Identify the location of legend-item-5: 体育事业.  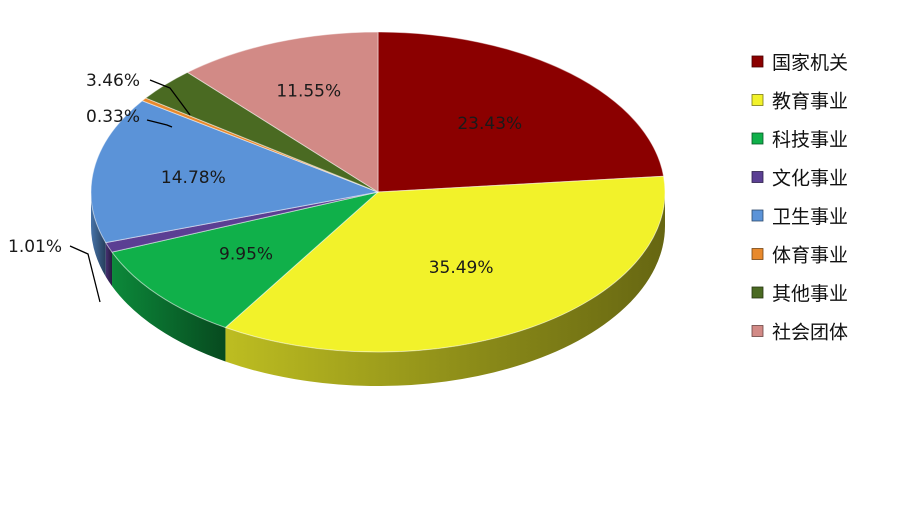
(799, 256).